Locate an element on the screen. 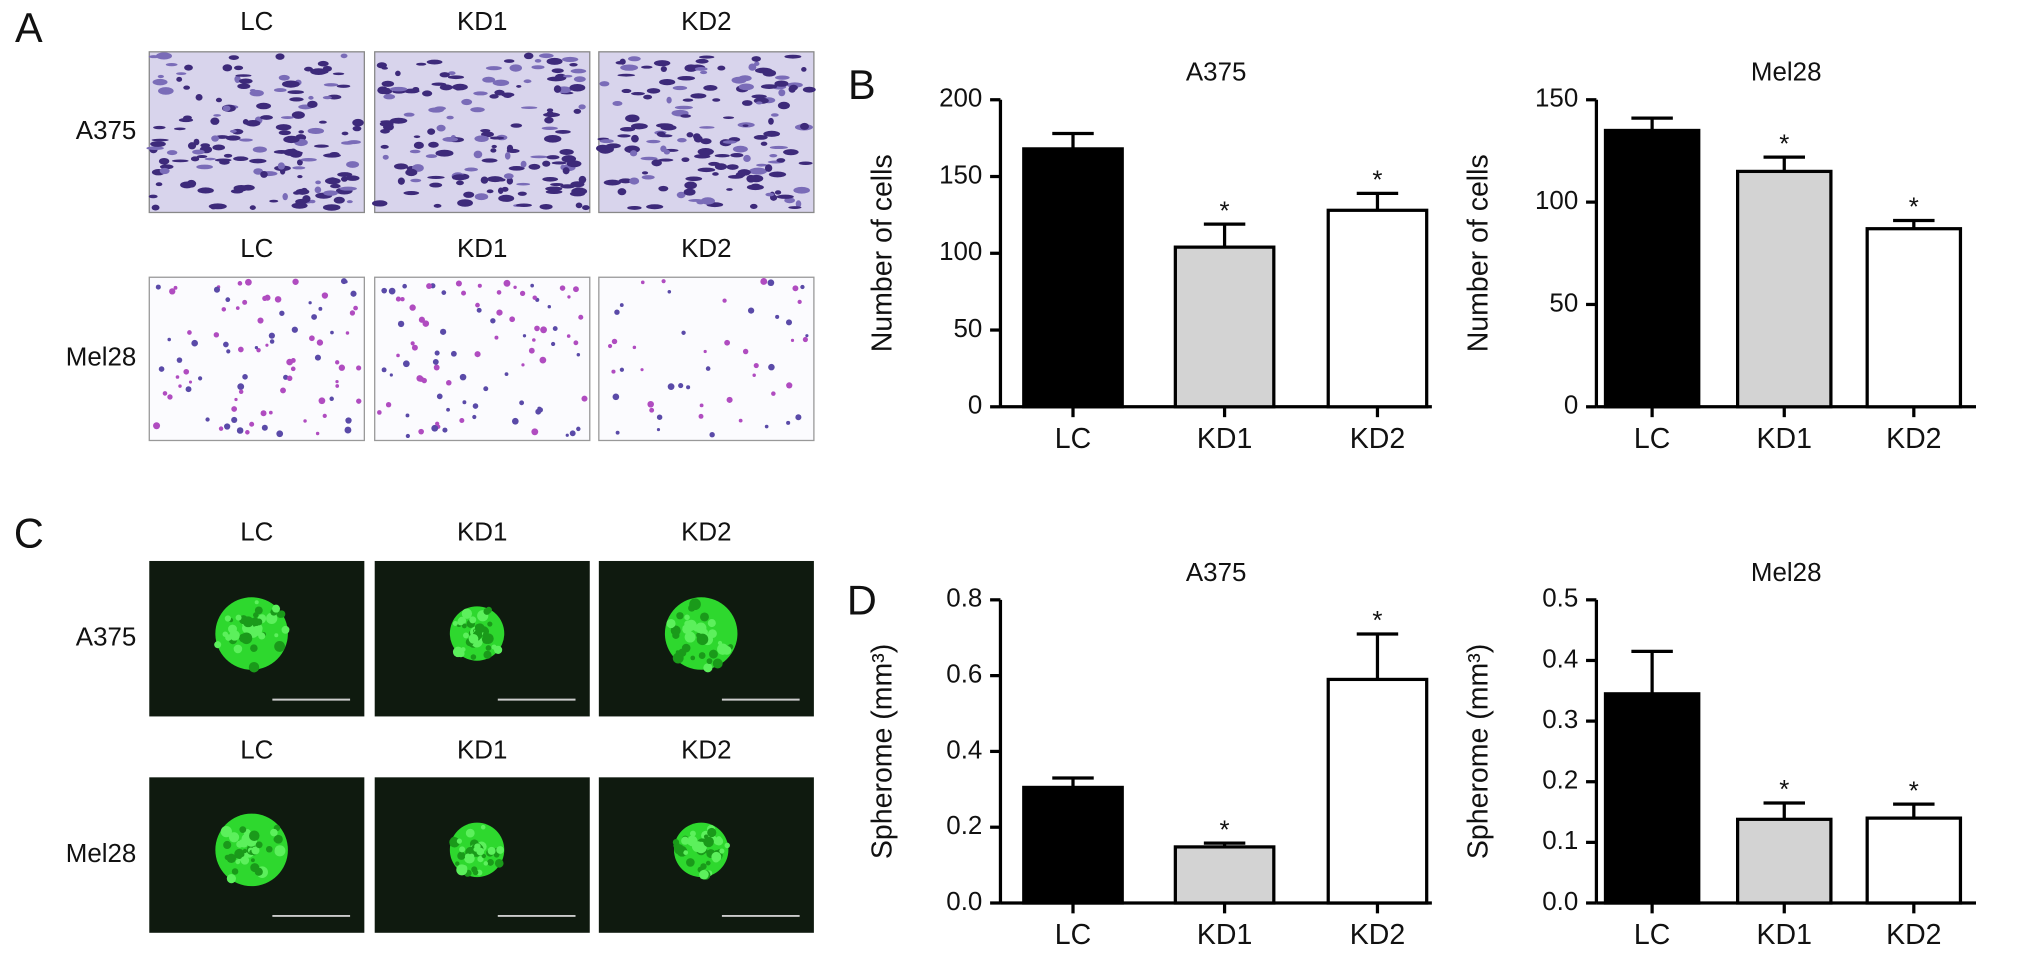  column-label: LC is located at coordinates (256, 249).